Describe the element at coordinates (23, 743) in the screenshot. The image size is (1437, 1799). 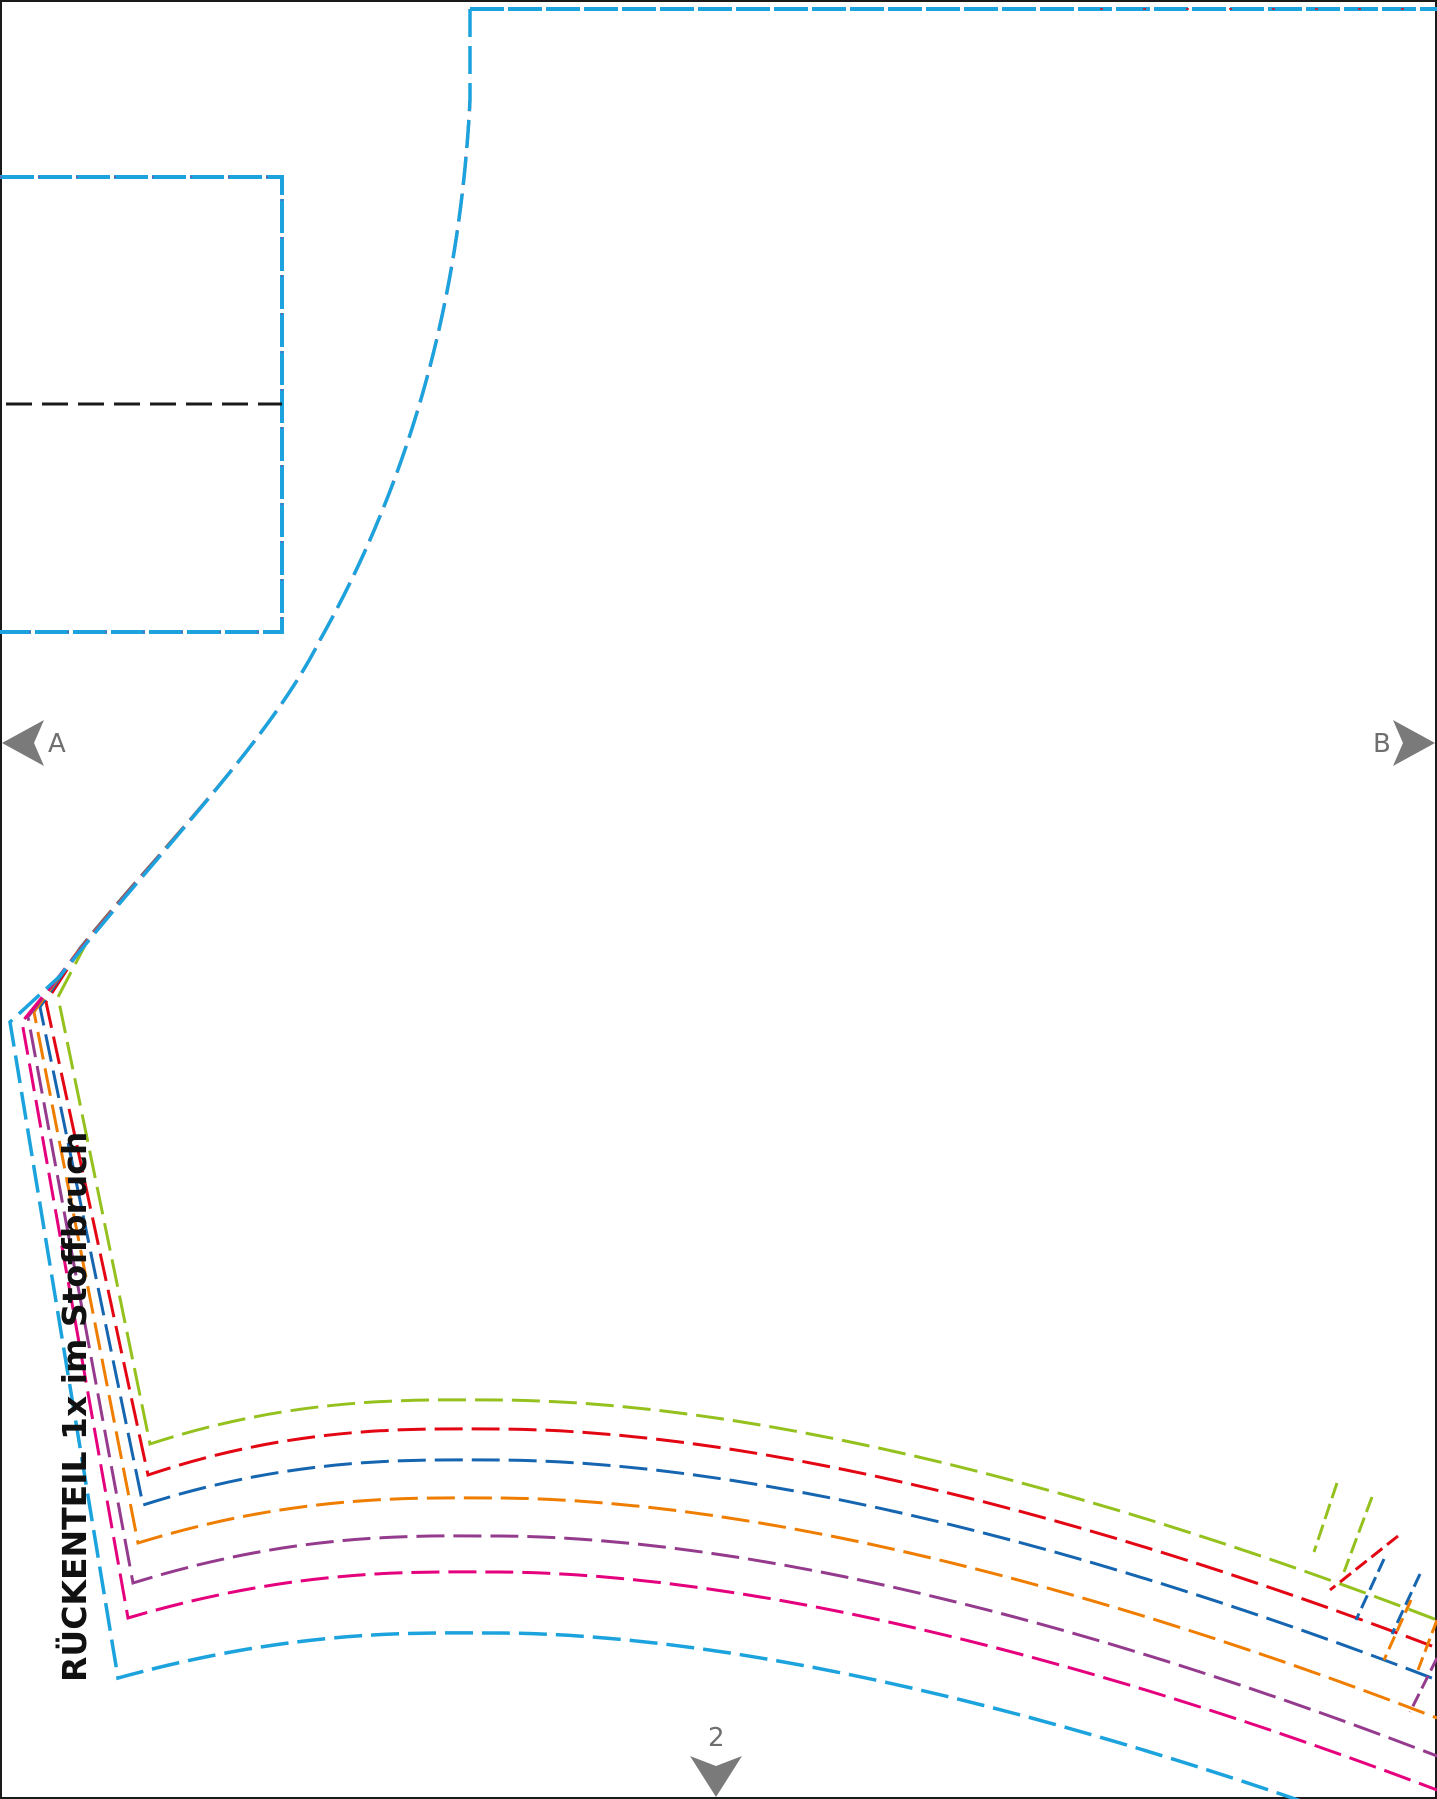
I see `left-arrow-icon` at that location.